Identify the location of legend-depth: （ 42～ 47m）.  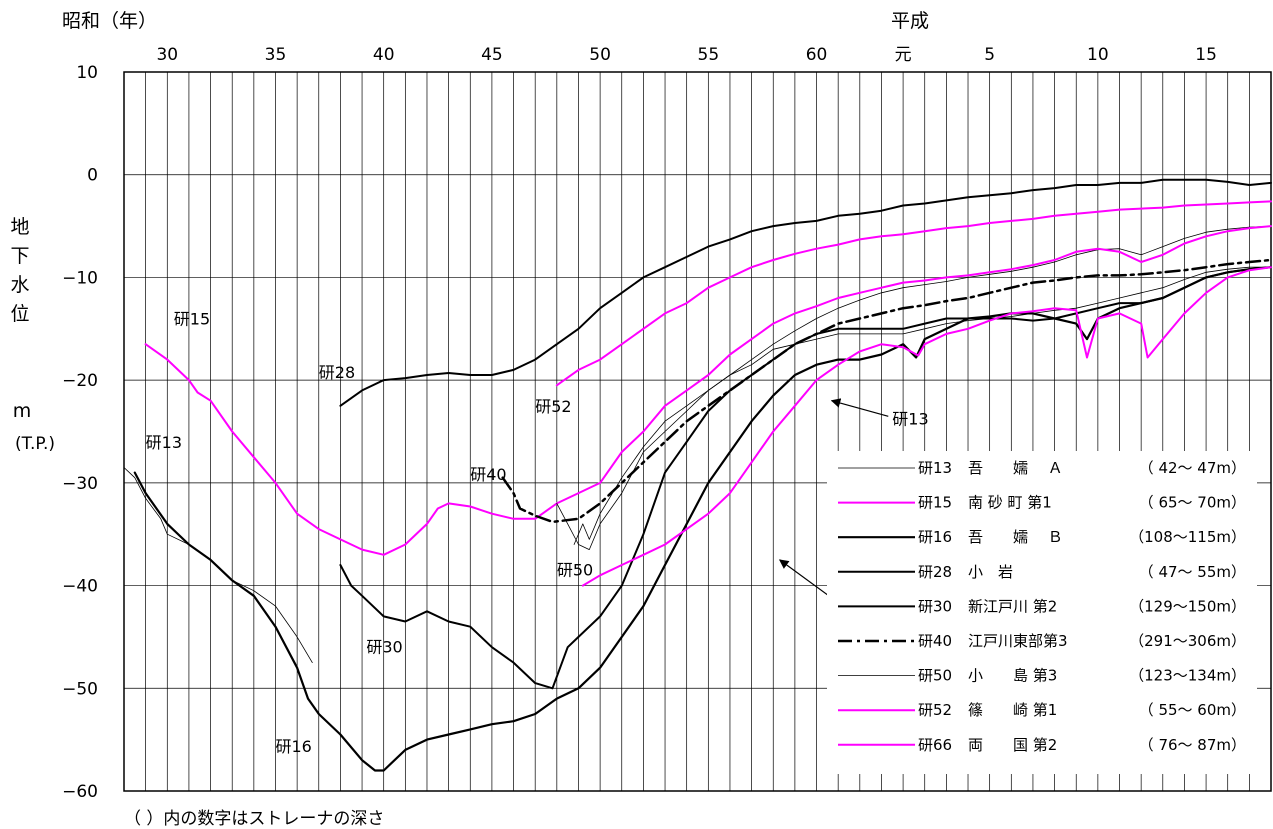
(1192, 468).